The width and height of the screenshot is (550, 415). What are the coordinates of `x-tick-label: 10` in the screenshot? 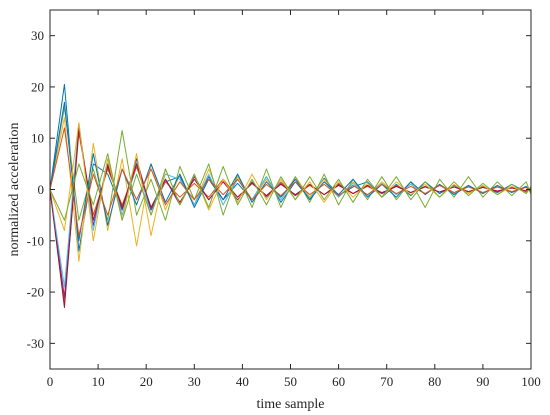 It's located at (98, 381).